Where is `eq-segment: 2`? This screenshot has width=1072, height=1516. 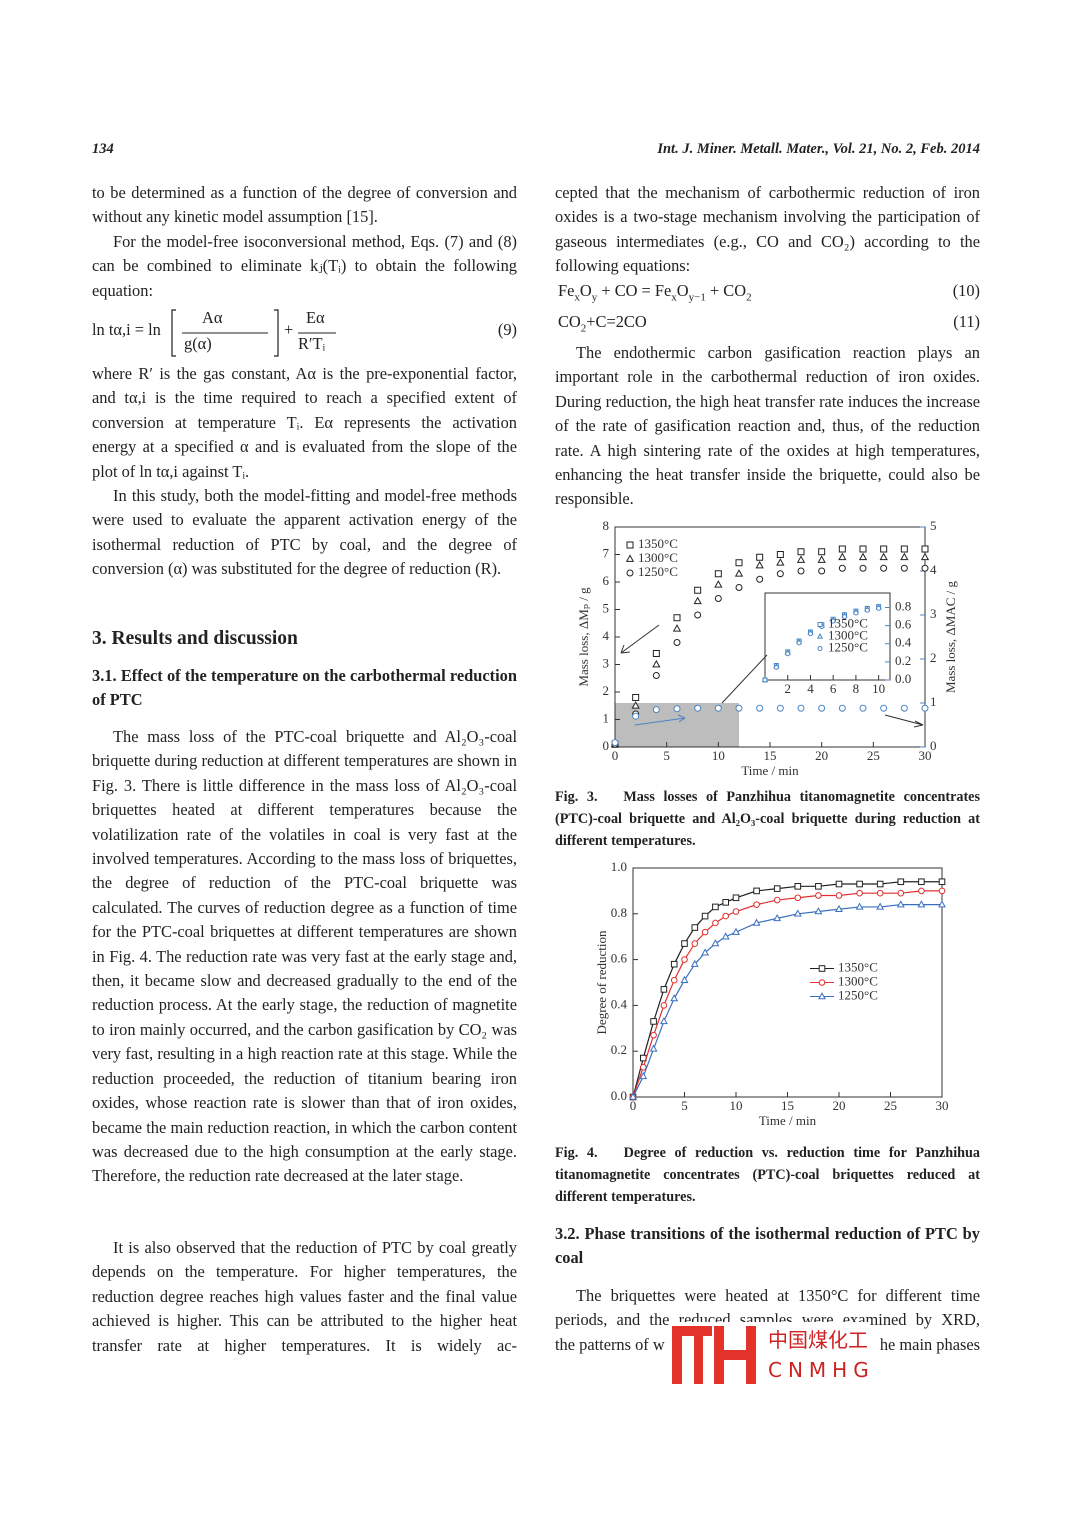 eq-segment: 2 is located at coordinates (583, 328).